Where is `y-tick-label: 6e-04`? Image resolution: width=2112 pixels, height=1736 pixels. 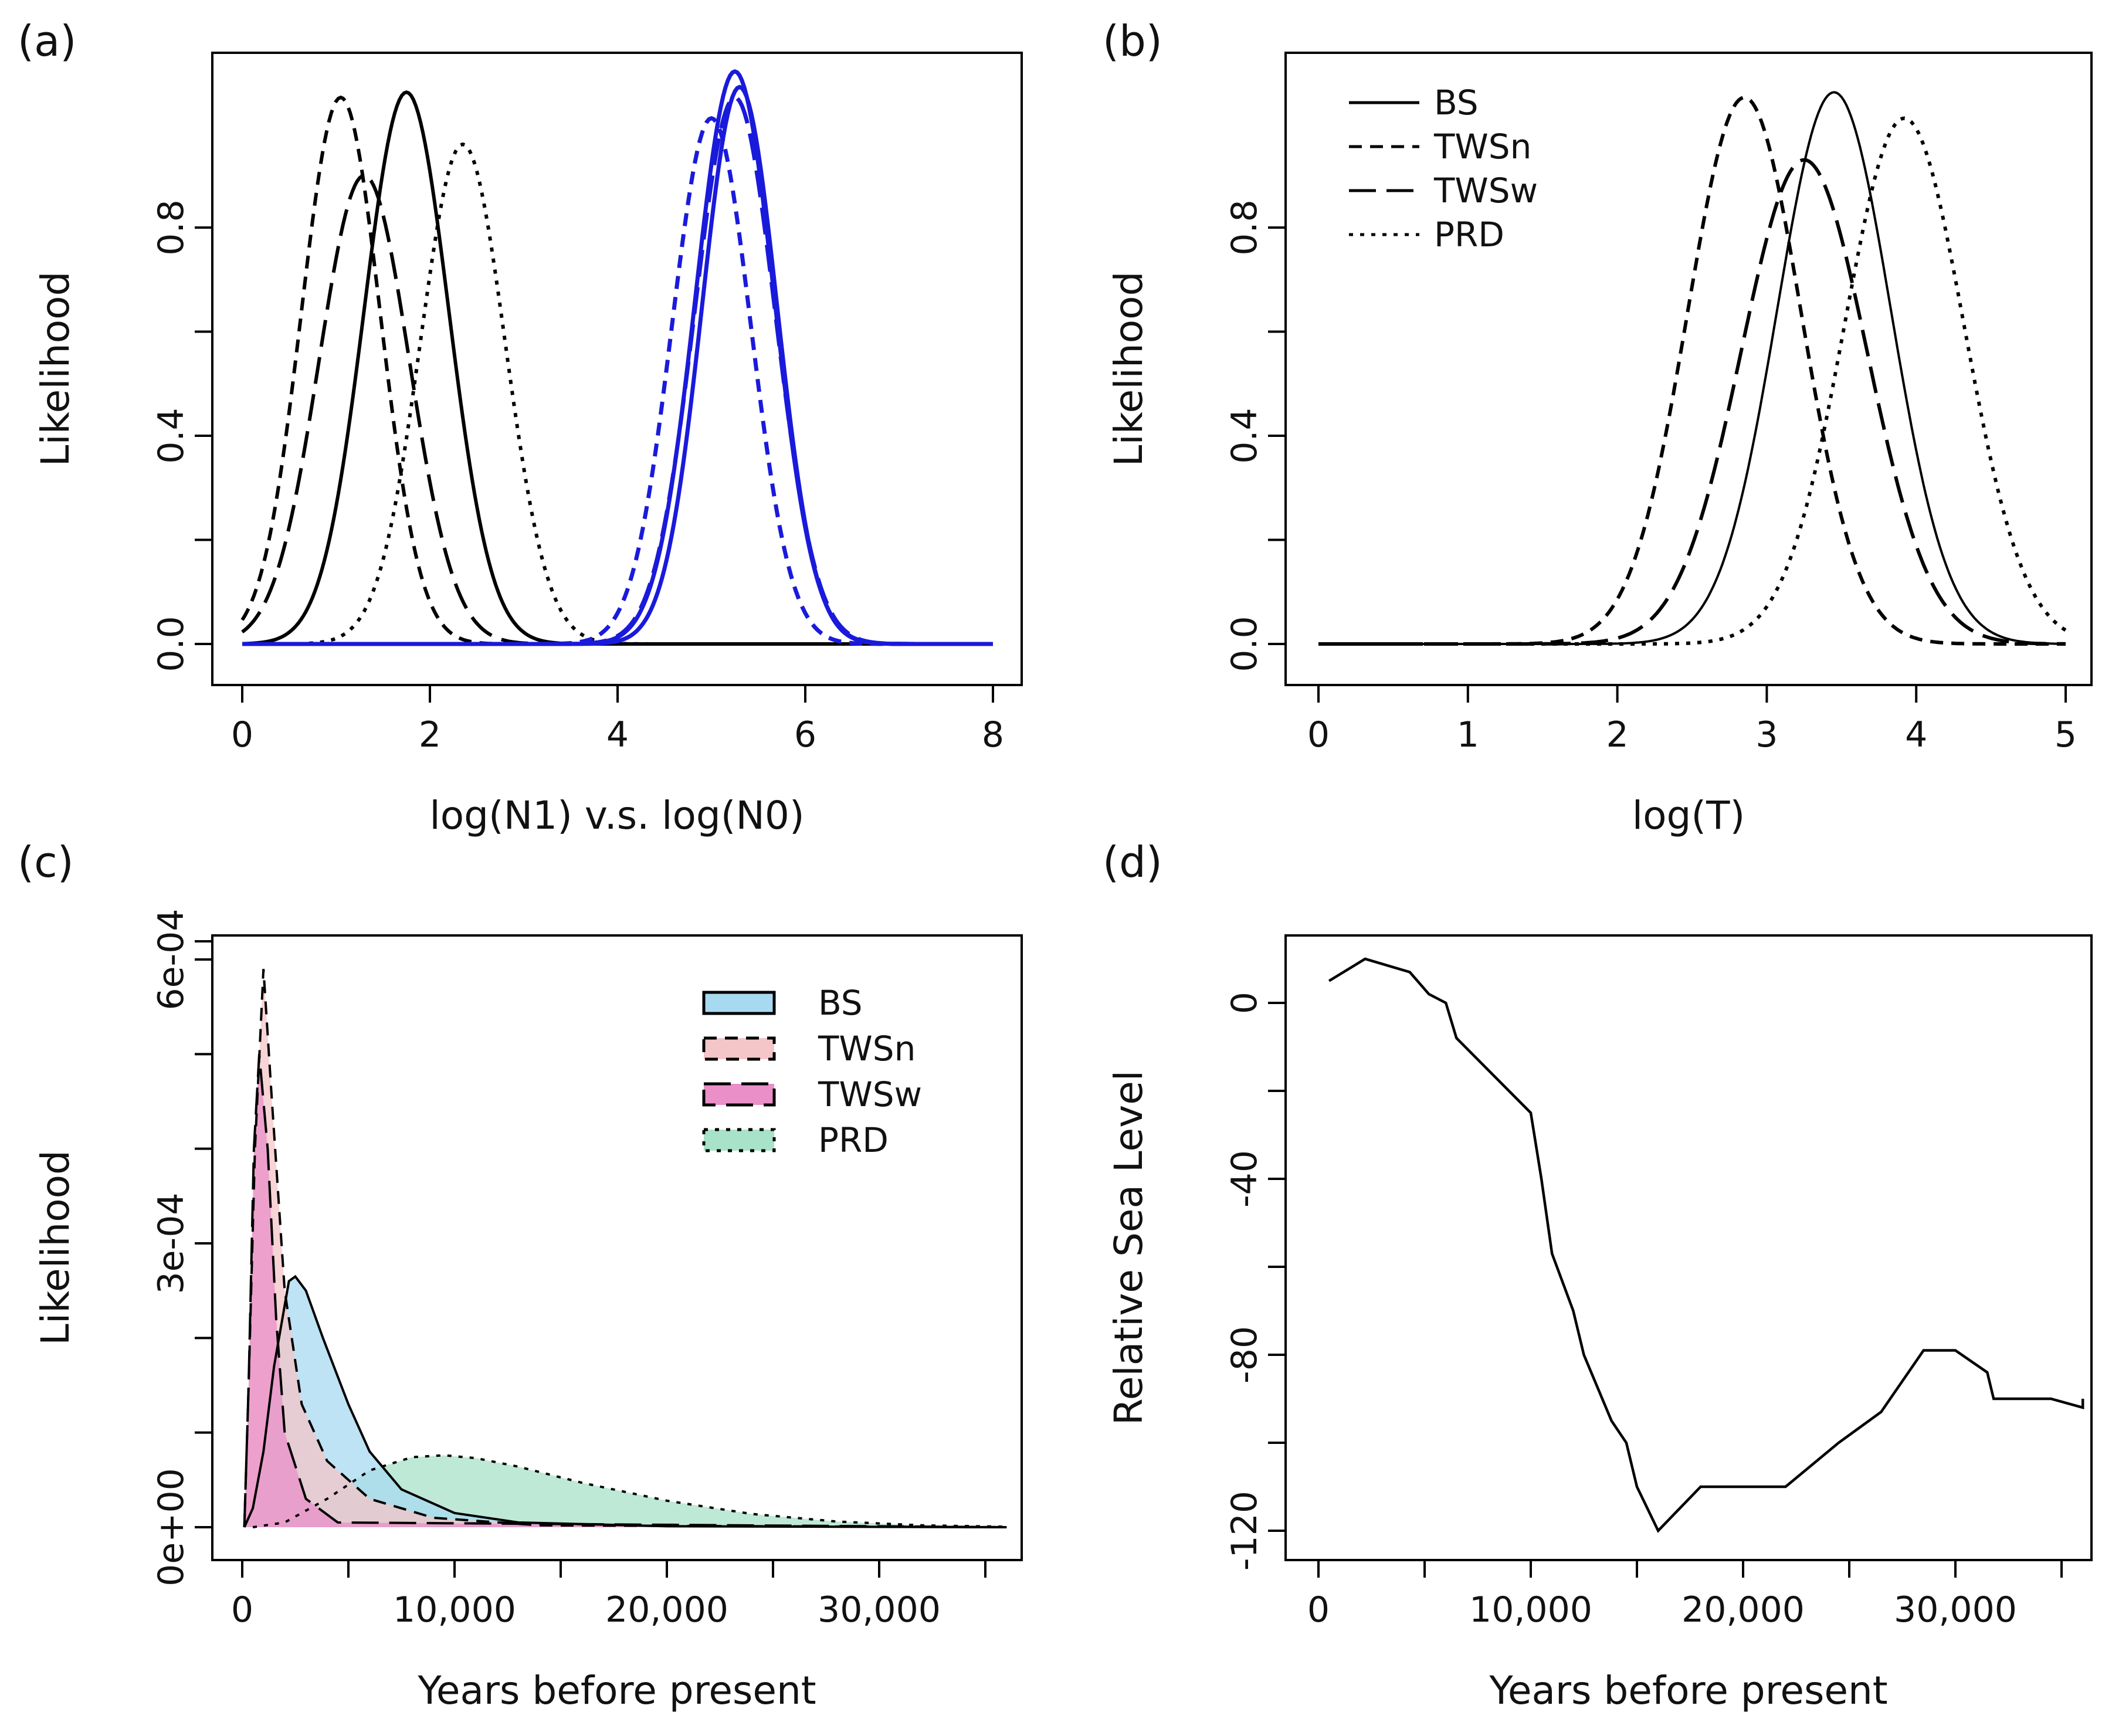
y-tick-label: 6e-04 is located at coordinates (171, 959).